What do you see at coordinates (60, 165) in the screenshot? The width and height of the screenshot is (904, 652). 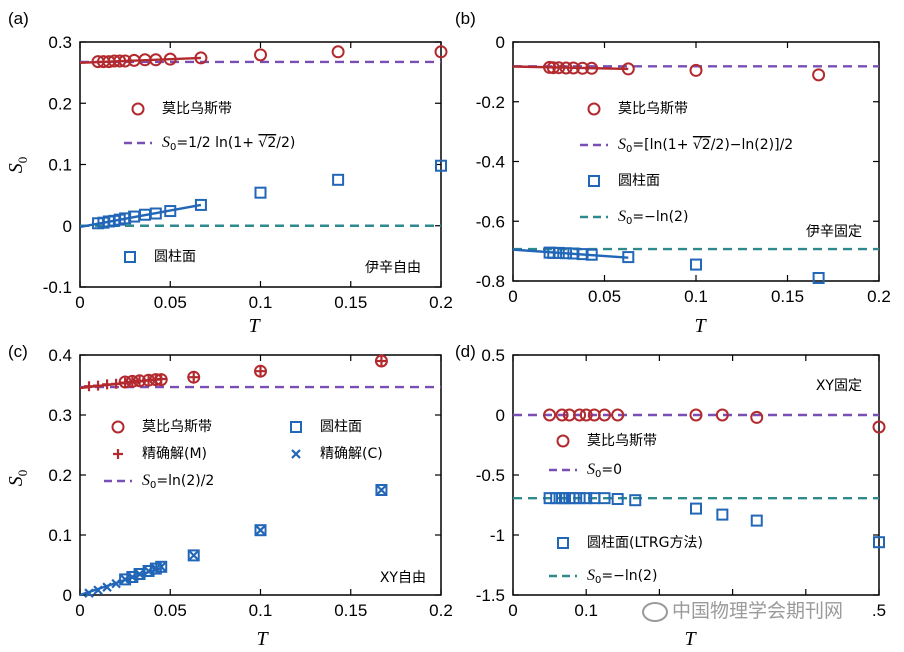 I see `y-tick-label: 0.1` at bounding box center [60, 165].